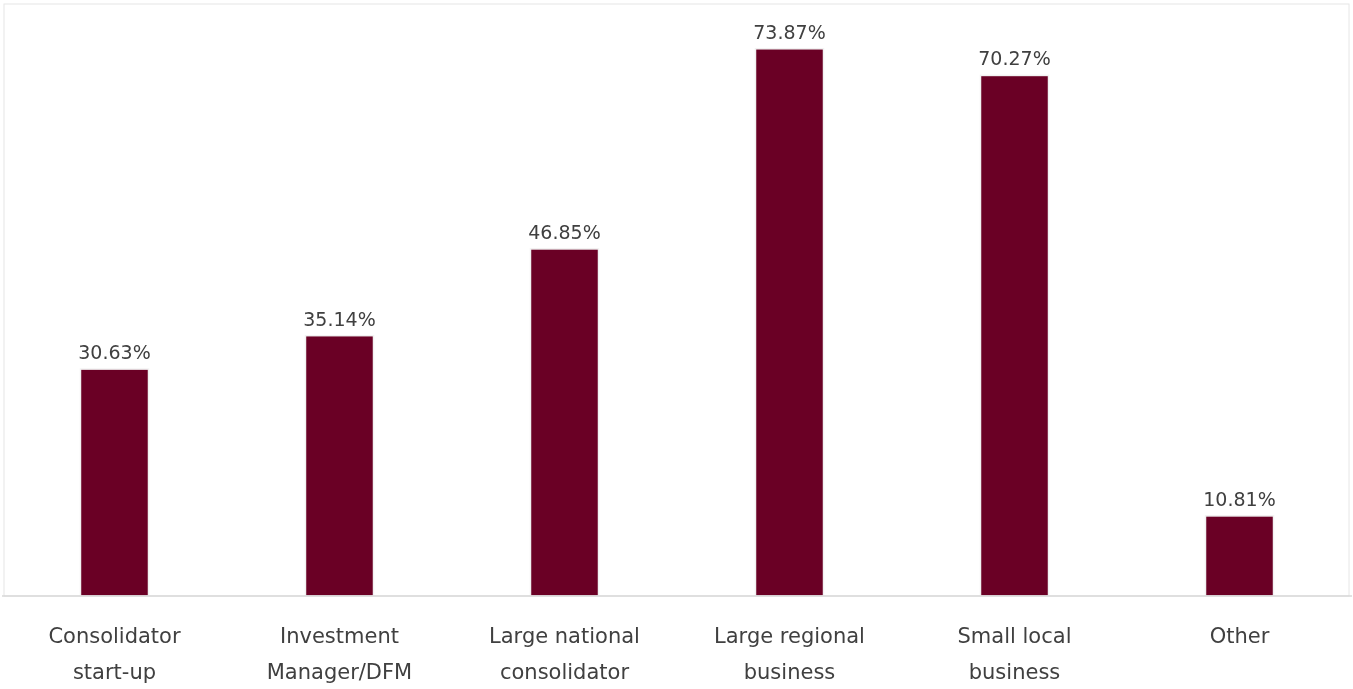  What do you see at coordinates (1239, 636) in the screenshot?
I see `x-tick-label: Other` at bounding box center [1239, 636].